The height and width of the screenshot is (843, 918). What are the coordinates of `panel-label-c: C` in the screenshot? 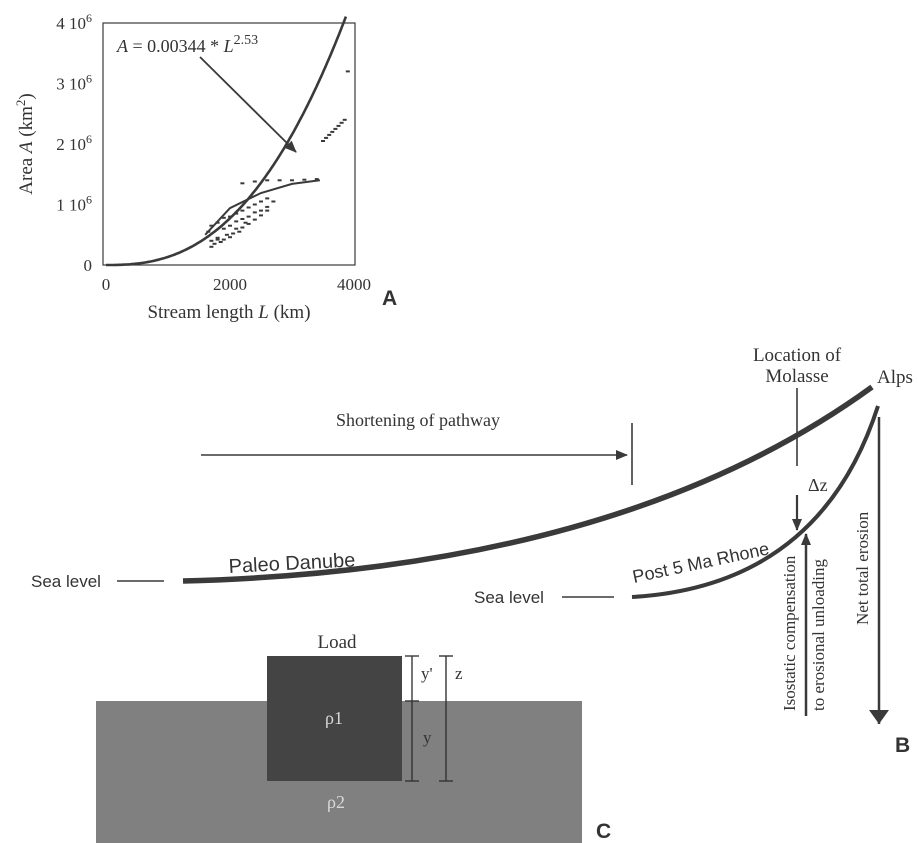 It's located at (603, 831).